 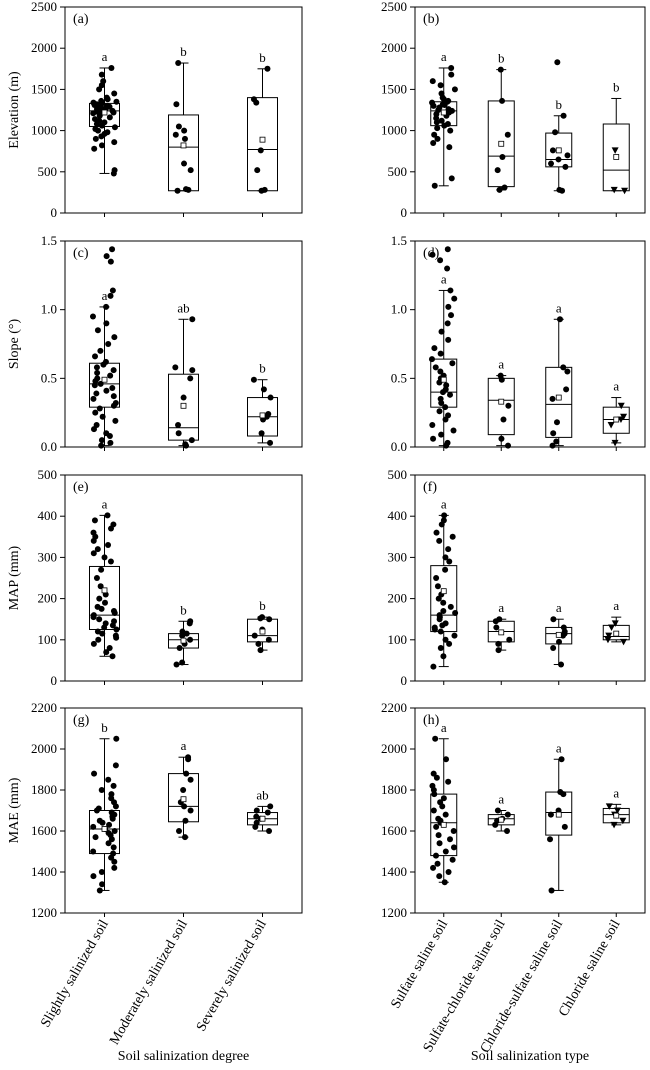 I want to click on y-tick-label: 0, so click(x=54, y=212).